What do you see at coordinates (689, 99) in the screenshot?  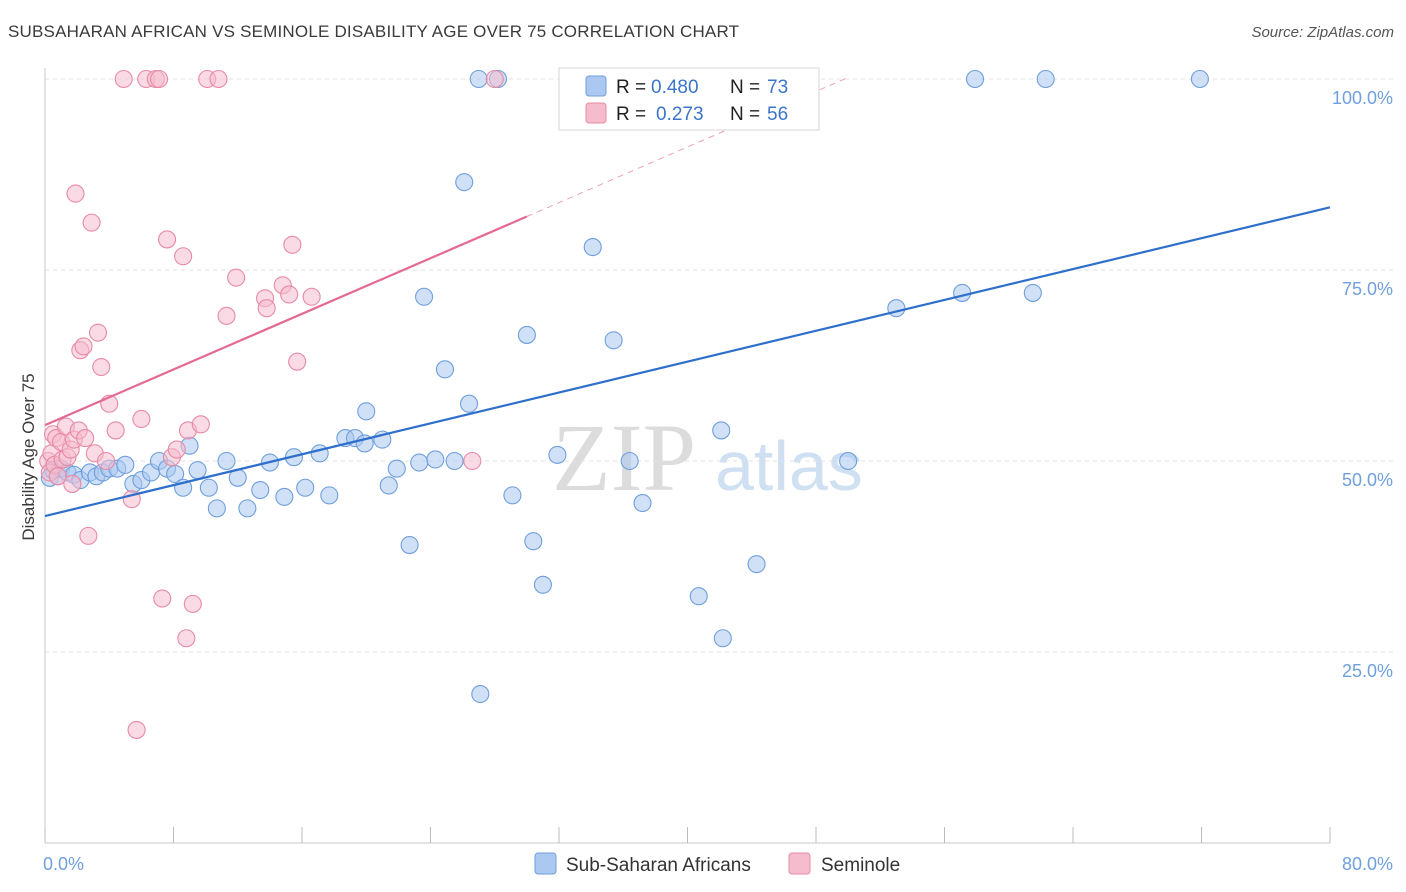 I see `stats-legend: R = 0.480 N = 73 R = 0.273 N = 56` at bounding box center [689, 99].